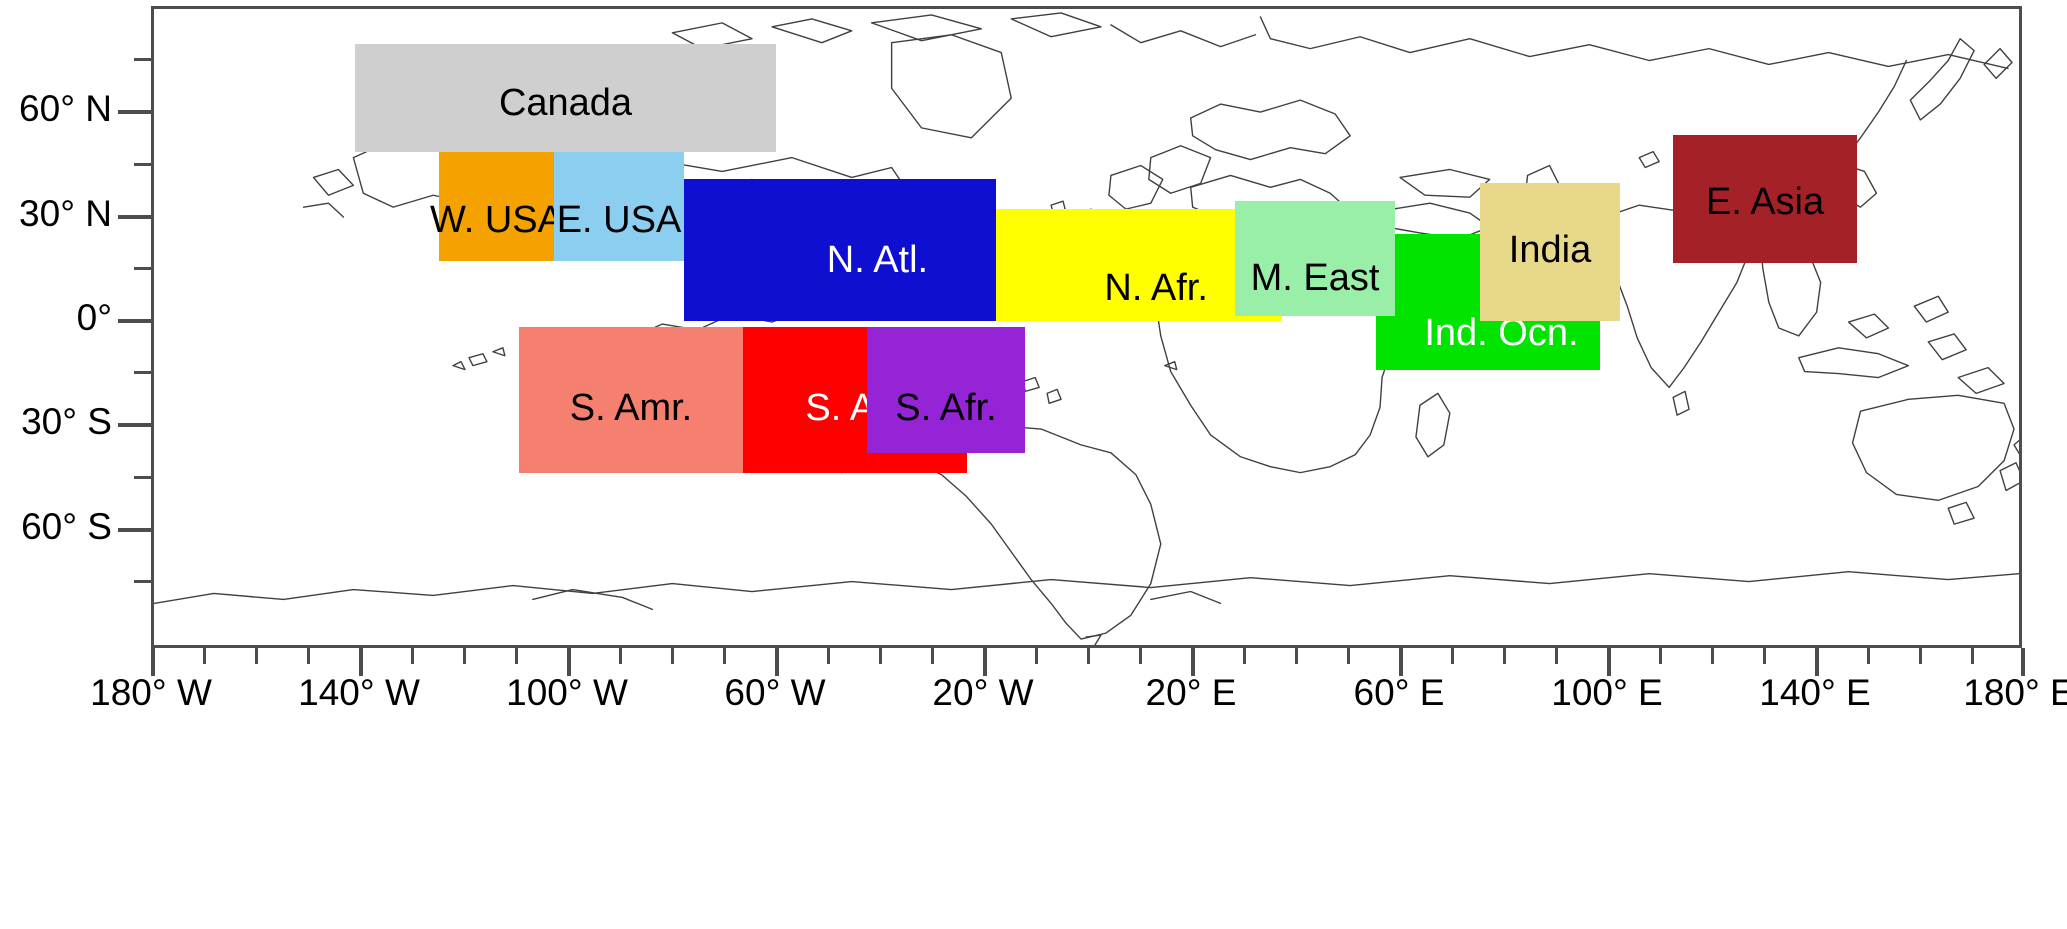 The image size is (2067, 929). Describe the element at coordinates (877, 260) in the screenshot. I see `region-label-n-atl: N. Atl.` at that location.